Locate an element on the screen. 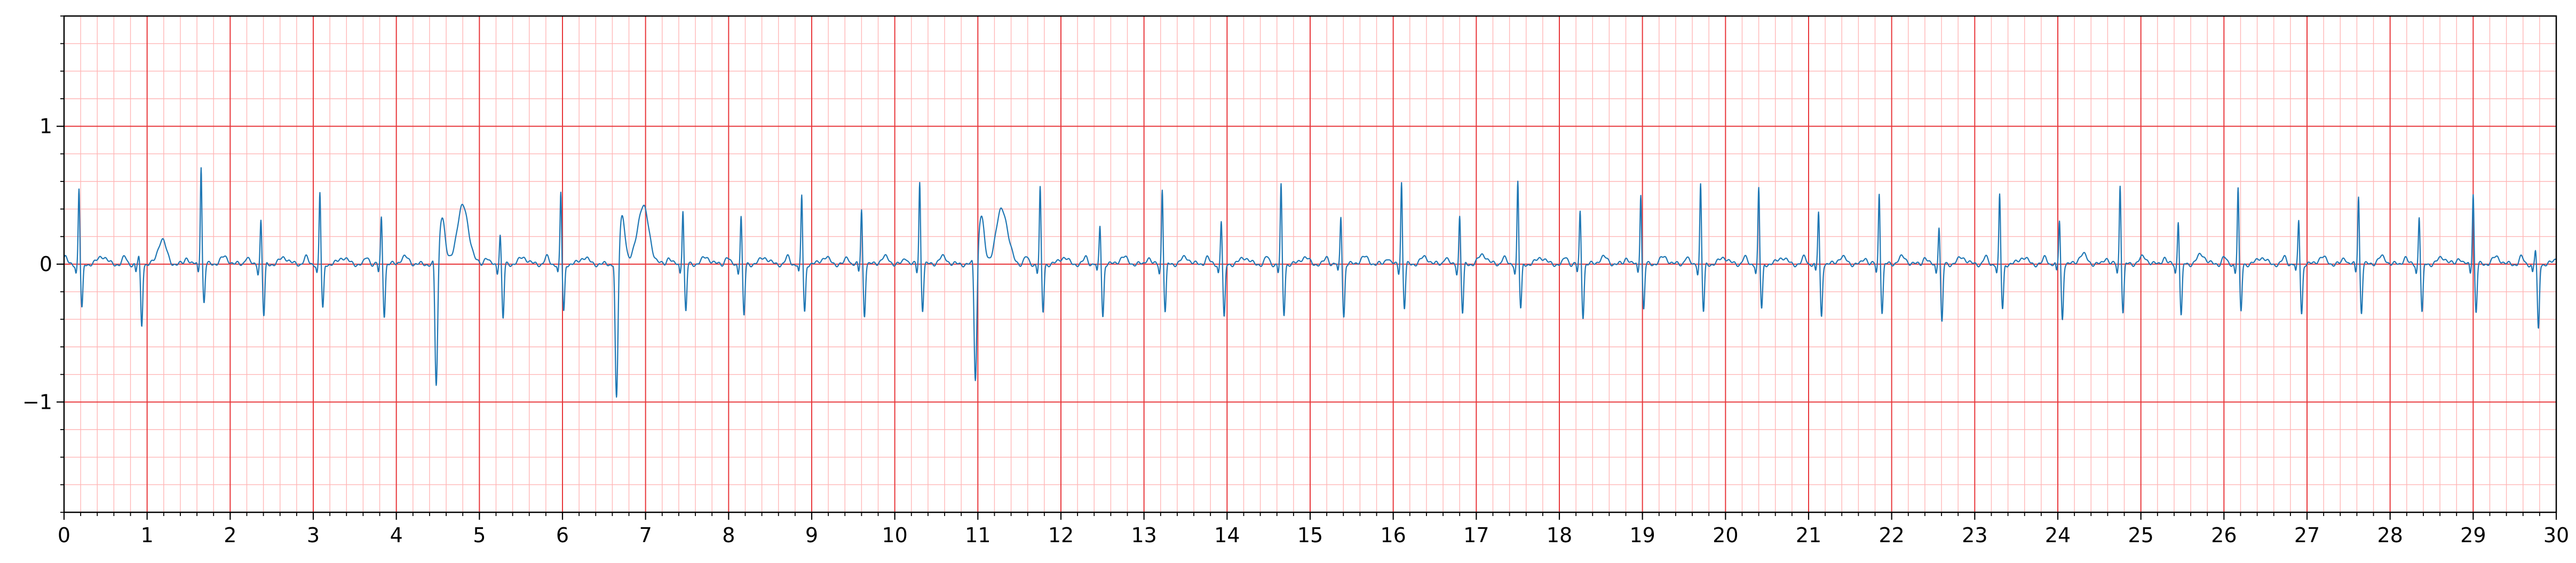  x-tick-label: 5 is located at coordinates (479, 535).